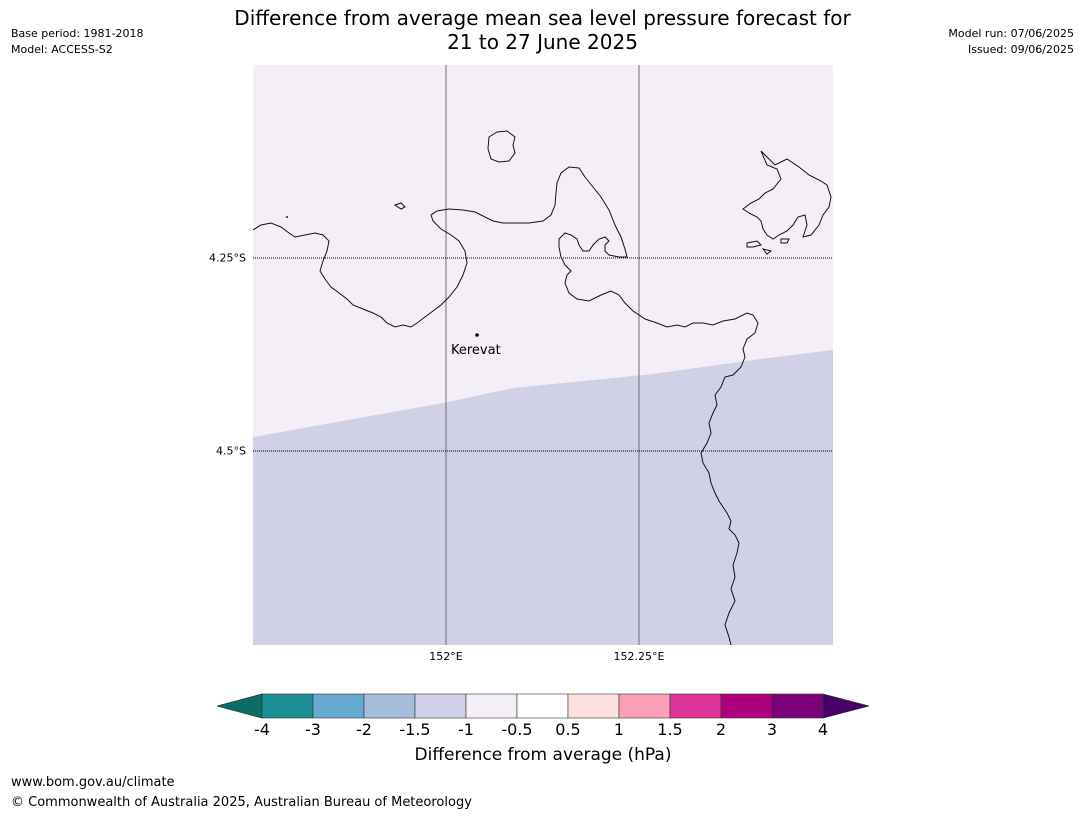 The image size is (1085, 816). What do you see at coordinates (240, 706) in the screenshot?
I see `colorbar-under-arrow` at bounding box center [240, 706].